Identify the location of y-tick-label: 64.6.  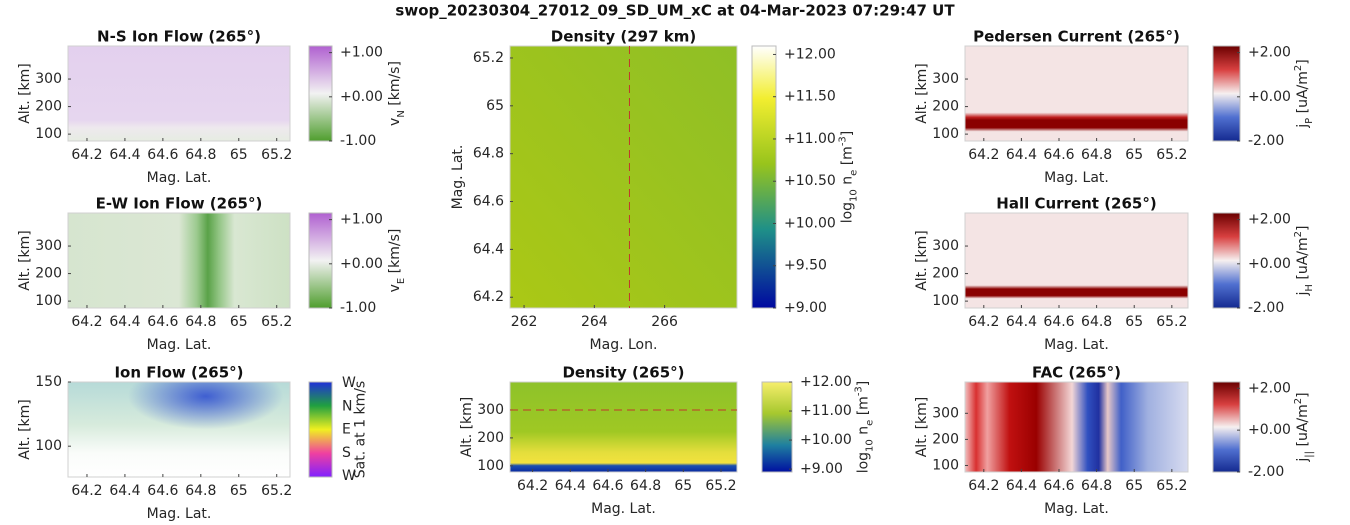
(488, 202).